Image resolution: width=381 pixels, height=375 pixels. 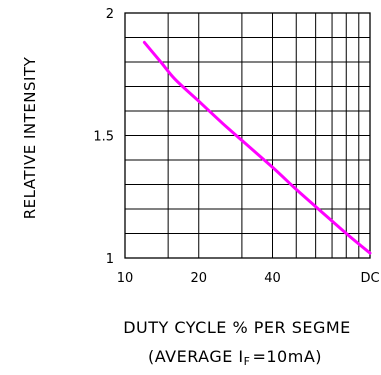 I want to click on x-tick-label: 20, so click(x=198, y=278).